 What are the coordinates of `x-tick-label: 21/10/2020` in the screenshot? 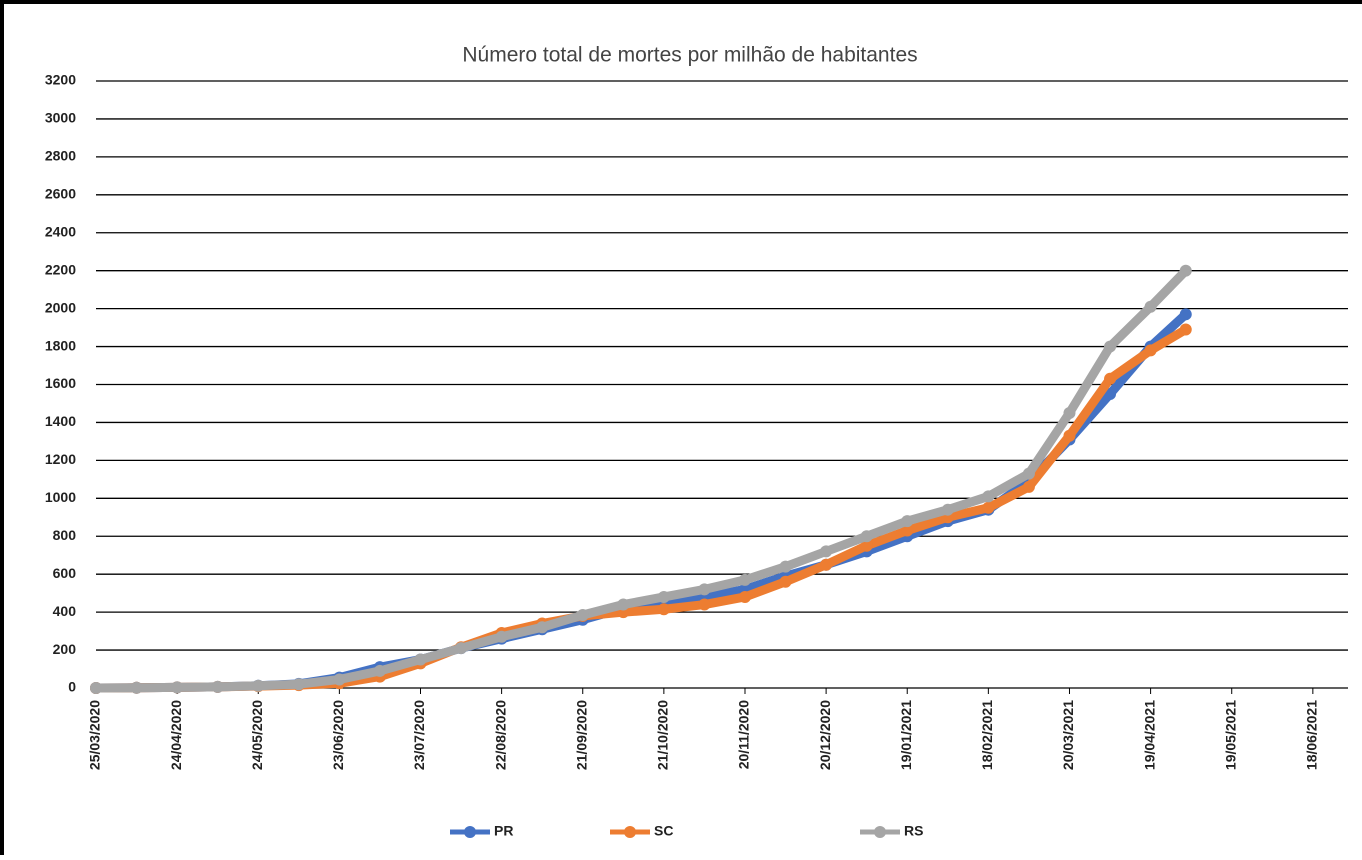 It's located at (663, 735).